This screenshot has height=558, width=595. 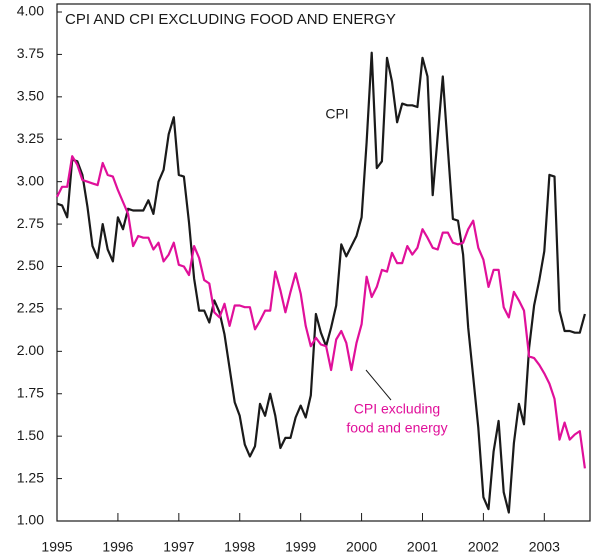 What do you see at coordinates (30, 350) in the screenshot?
I see `y-tick-label: 2.00` at bounding box center [30, 350].